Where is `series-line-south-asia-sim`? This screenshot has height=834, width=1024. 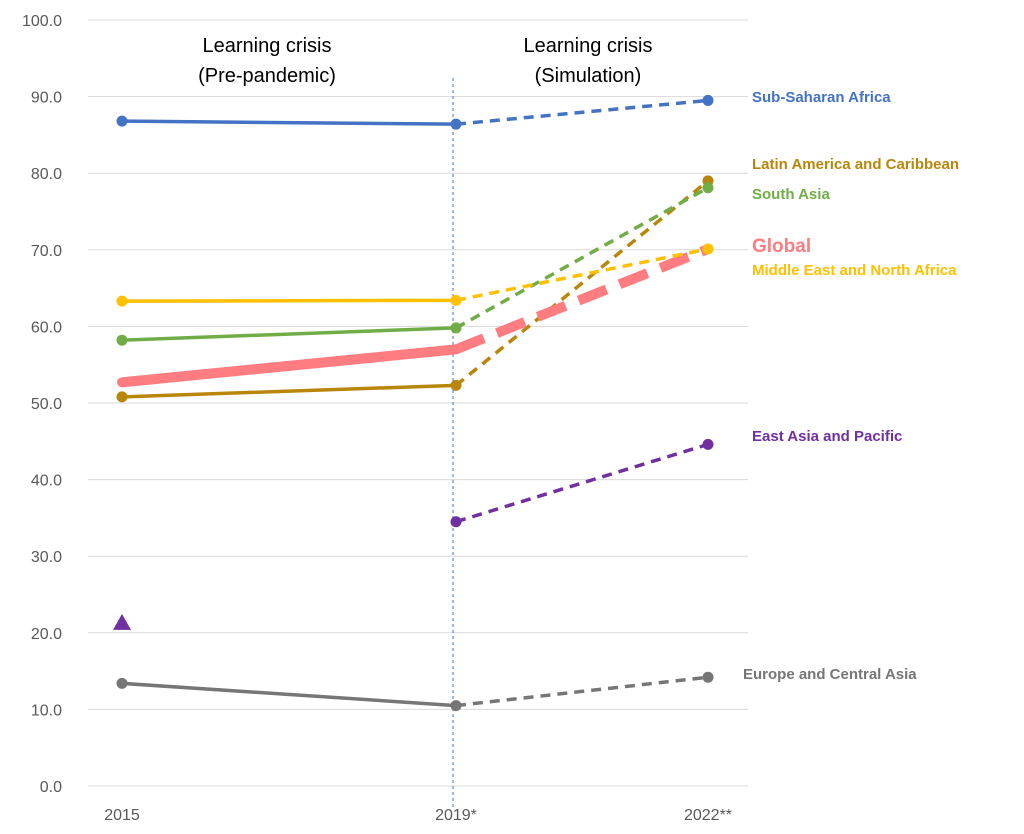
series-line-south-asia-sim is located at coordinates (582, 258).